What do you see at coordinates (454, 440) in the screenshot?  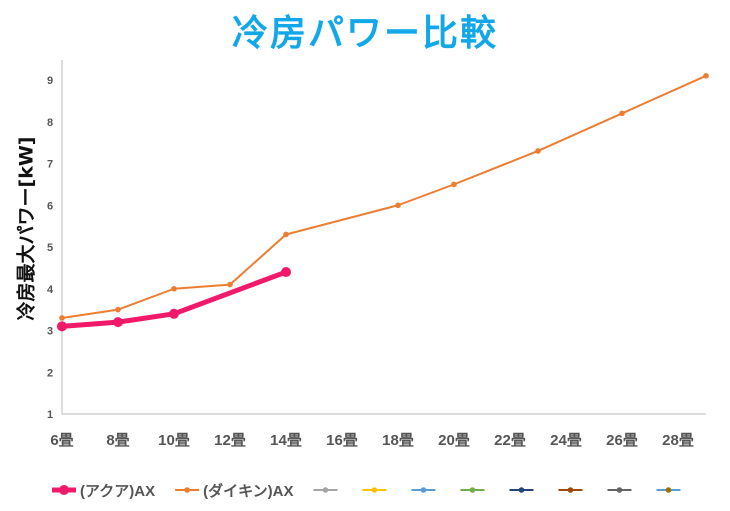 I see `x-tick-label: 20畳` at bounding box center [454, 440].